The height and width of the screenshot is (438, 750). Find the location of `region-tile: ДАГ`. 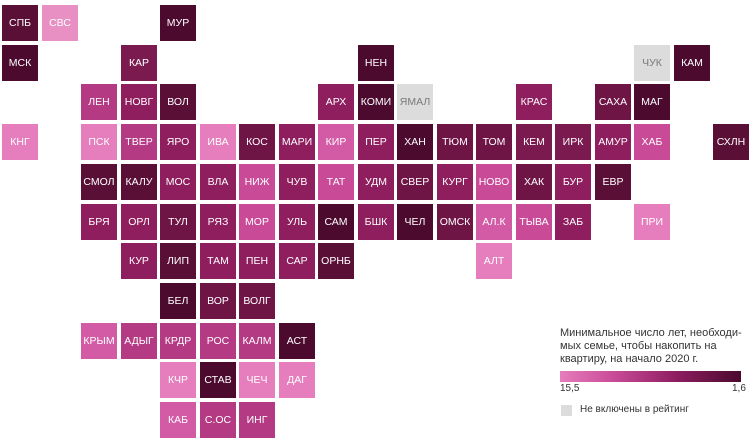

region-tile: ДАГ is located at coordinates (297, 380).